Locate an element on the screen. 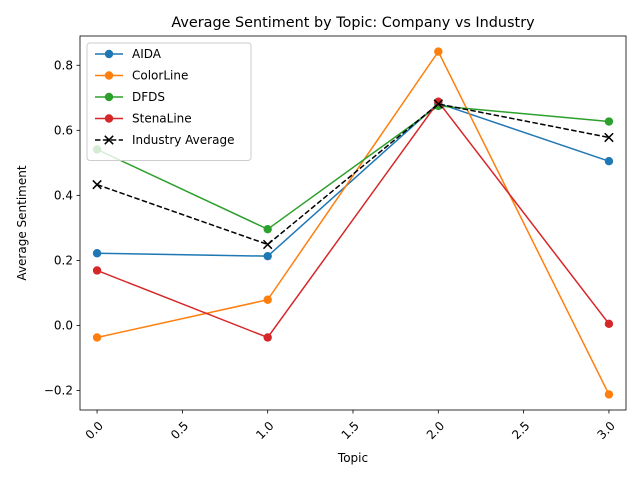  y-tick-label: −0.2 is located at coordinates (58, 390).